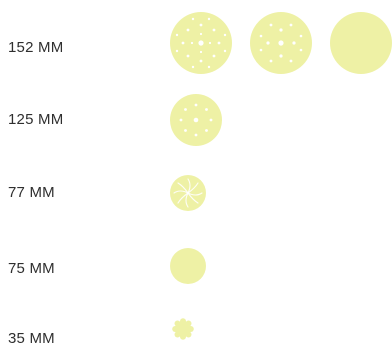 Image resolution: width=392 pixels, height=349 pixels. I want to click on size-label: 152 MM, so click(36, 47).